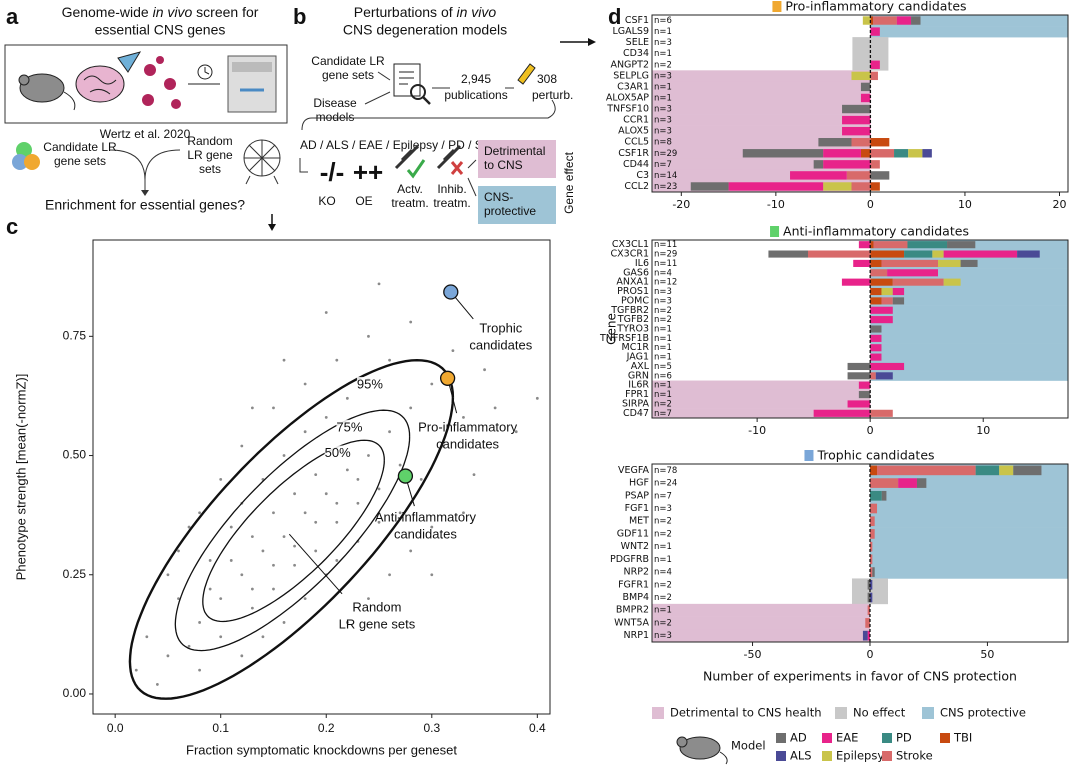 This screenshot has width=1080, height=769. I want to click on publication-count: 2,945, so click(476, 79).